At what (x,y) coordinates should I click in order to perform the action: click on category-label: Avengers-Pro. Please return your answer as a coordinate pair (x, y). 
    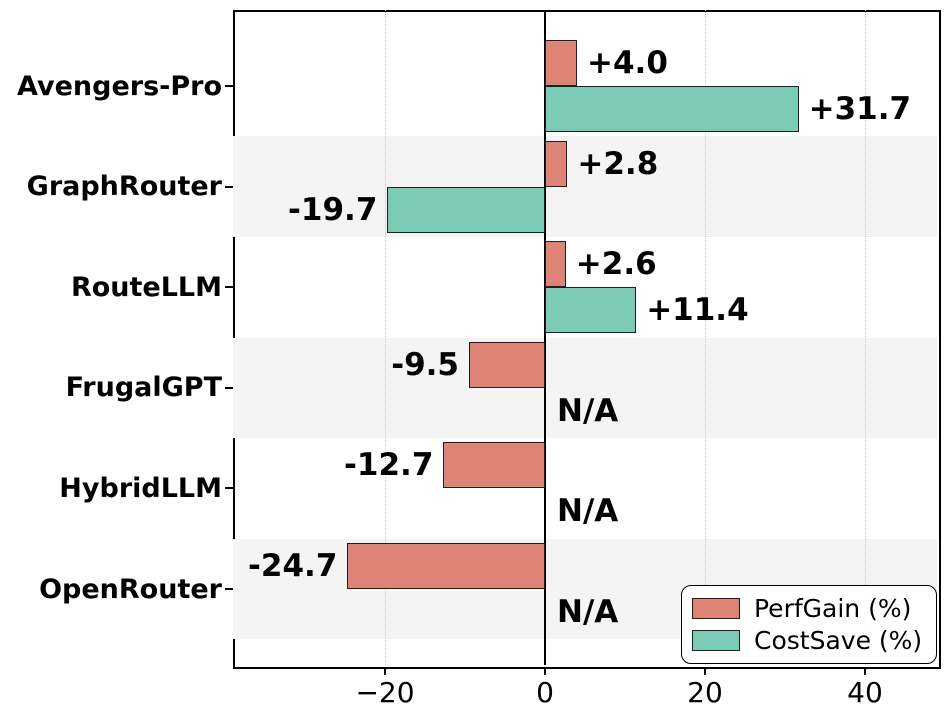
    Looking at the image, I should click on (119, 86).